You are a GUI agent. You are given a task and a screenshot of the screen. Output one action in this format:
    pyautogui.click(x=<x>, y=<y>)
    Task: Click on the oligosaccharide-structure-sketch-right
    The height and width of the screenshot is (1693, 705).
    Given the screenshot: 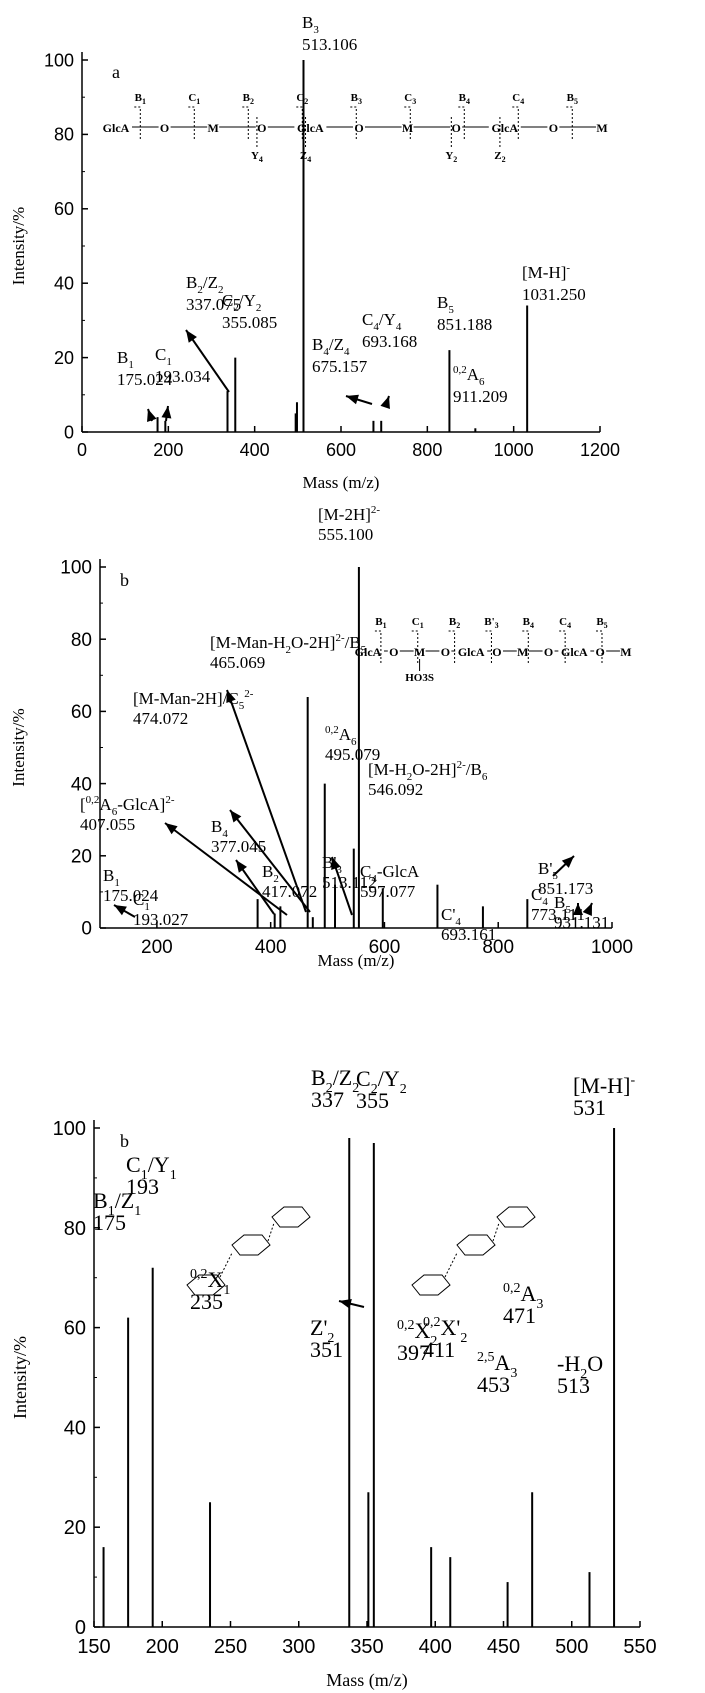 What is the action you would take?
    pyautogui.click(x=473, y=1251)
    